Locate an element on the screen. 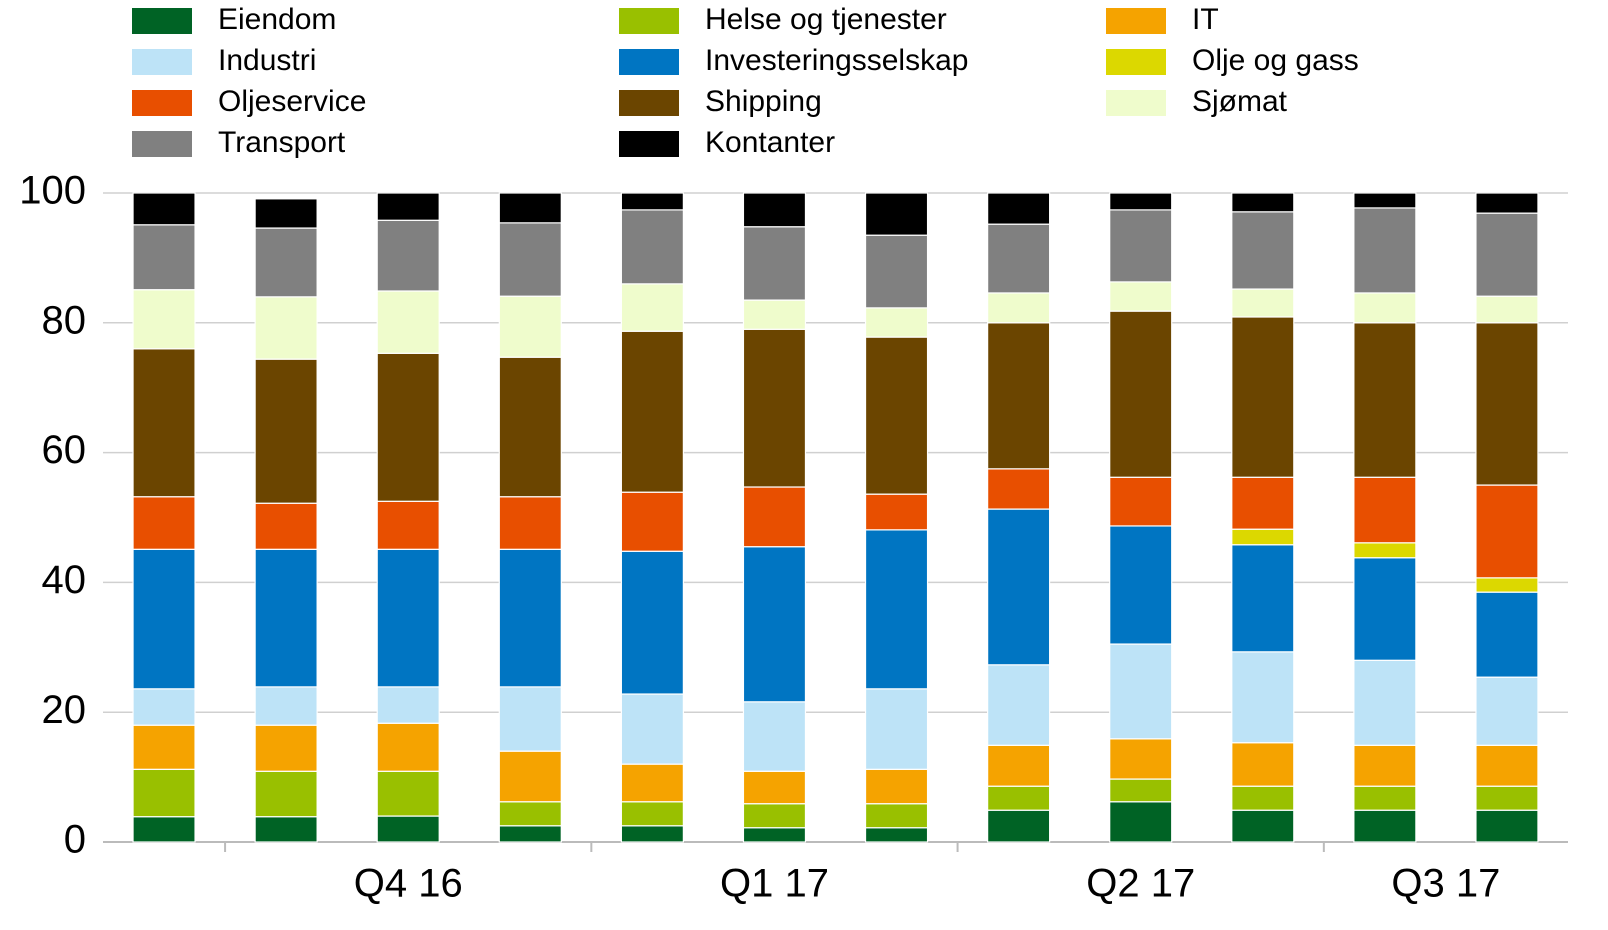 This screenshot has height=930, width=1608. x-tick-label: Q3 17 is located at coordinates (1445, 884).